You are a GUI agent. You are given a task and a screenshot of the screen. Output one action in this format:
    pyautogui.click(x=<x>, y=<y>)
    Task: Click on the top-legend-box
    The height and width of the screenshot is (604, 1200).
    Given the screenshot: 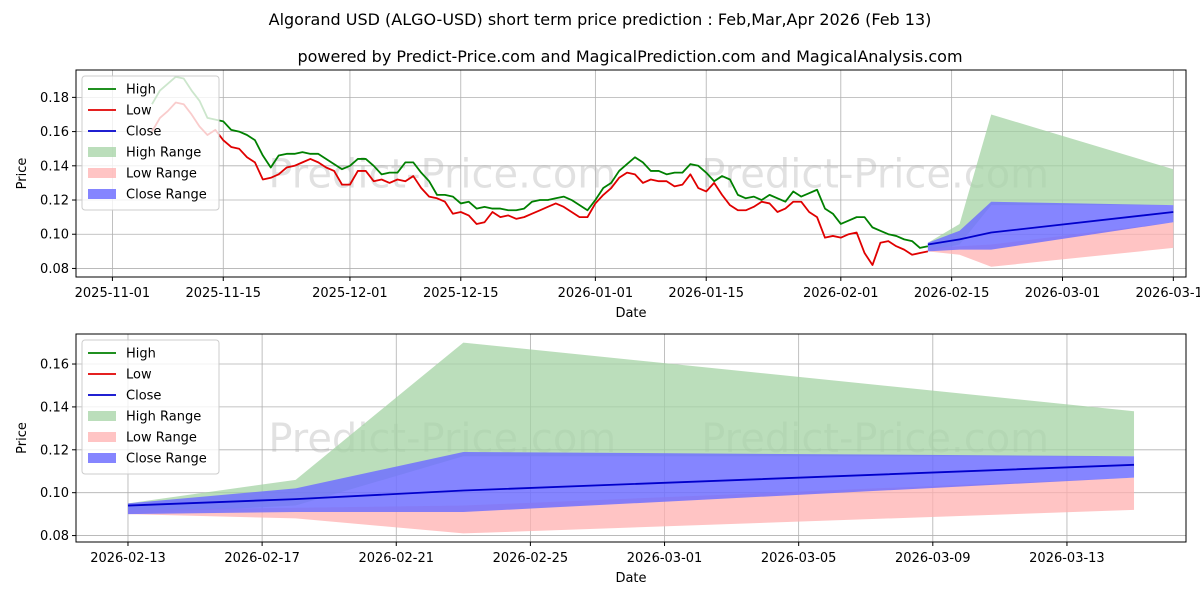 What is the action you would take?
    pyautogui.click(x=150, y=143)
    